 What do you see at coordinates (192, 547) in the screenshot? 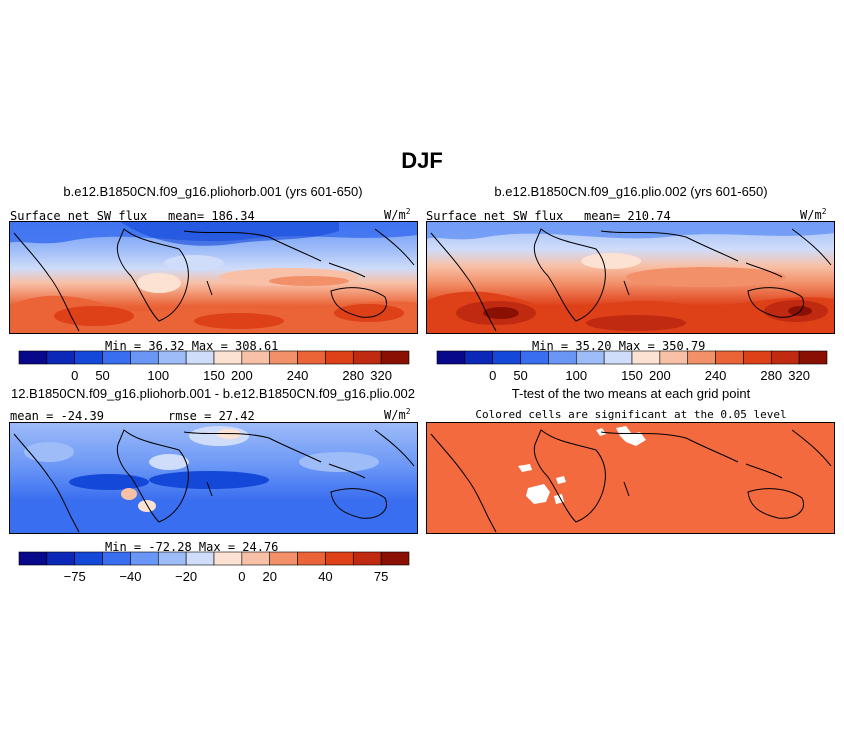
I see `panel-3-min-max: Min = -72.28 Max = 24.76` at bounding box center [192, 547].